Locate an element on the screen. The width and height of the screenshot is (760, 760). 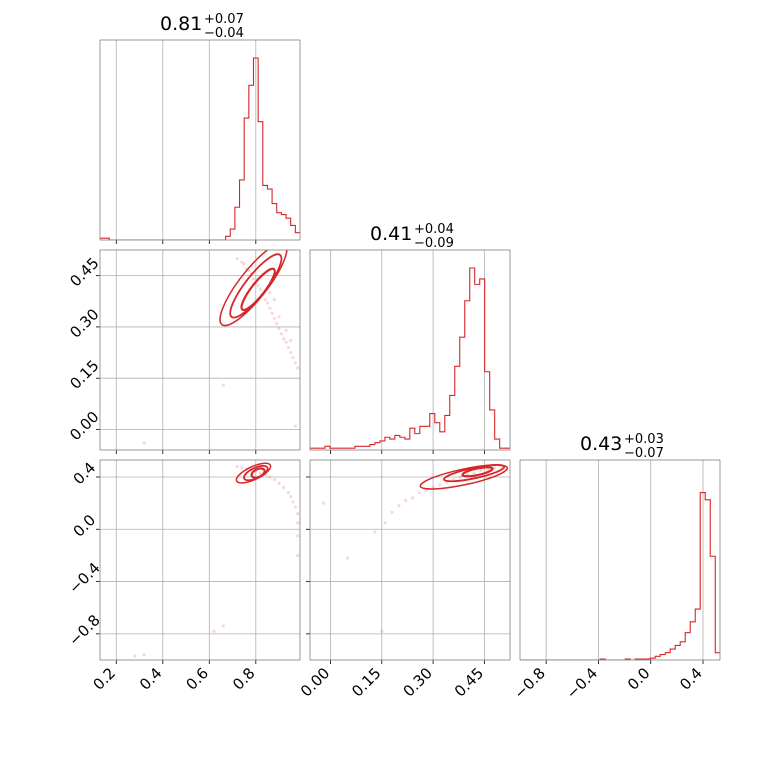
title-plus: +0.03 is located at coordinates (644, 439).